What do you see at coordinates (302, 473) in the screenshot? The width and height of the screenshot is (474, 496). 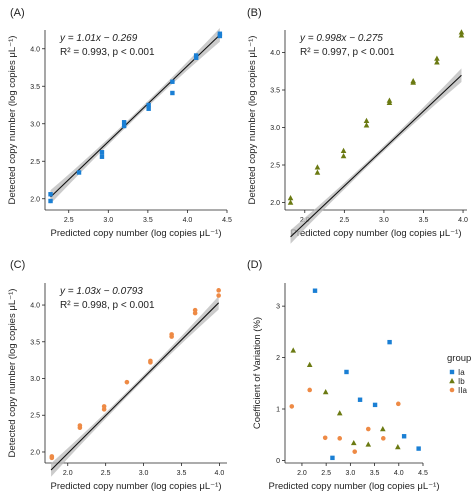 I see `x-tick-label: 2.0` at bounding box center [302, 473].